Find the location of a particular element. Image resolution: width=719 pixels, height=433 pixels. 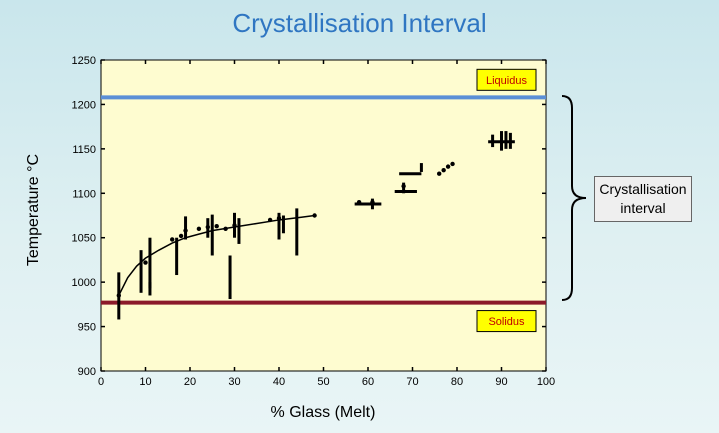

liquidus-tag-label: Liquidus is located at coordinates (506, 81).